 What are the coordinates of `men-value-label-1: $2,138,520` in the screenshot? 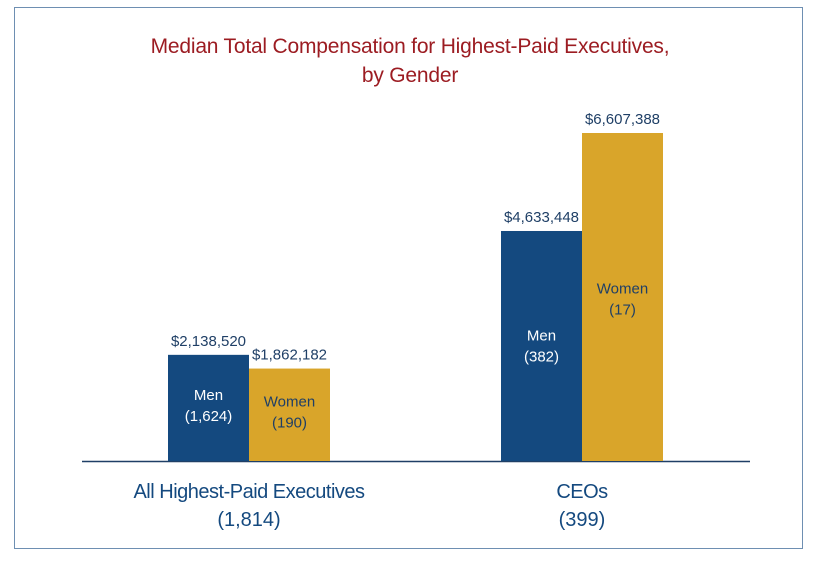 It's located at (208, 341).